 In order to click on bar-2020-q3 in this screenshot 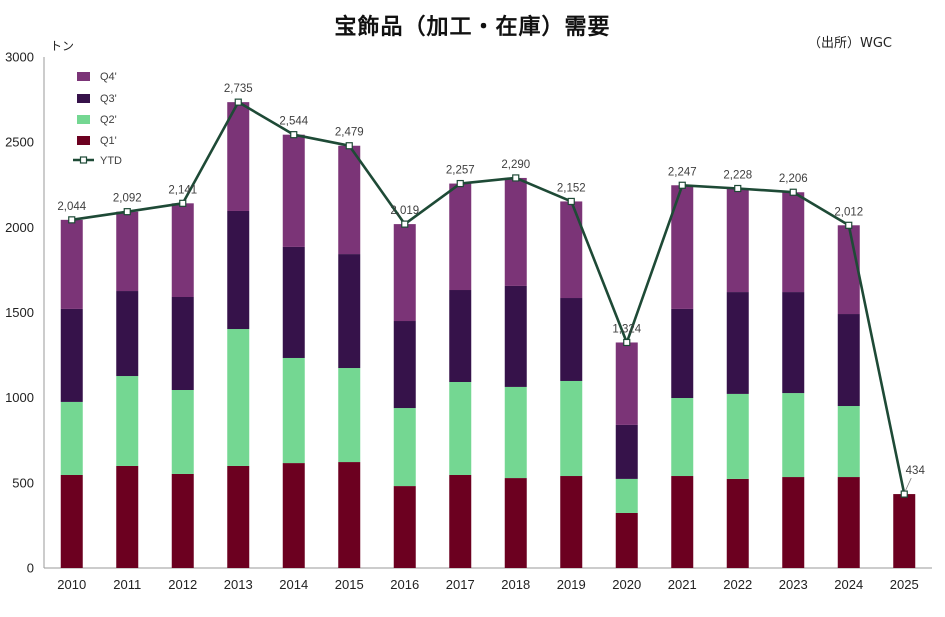, I will do `click(626, 451)`.